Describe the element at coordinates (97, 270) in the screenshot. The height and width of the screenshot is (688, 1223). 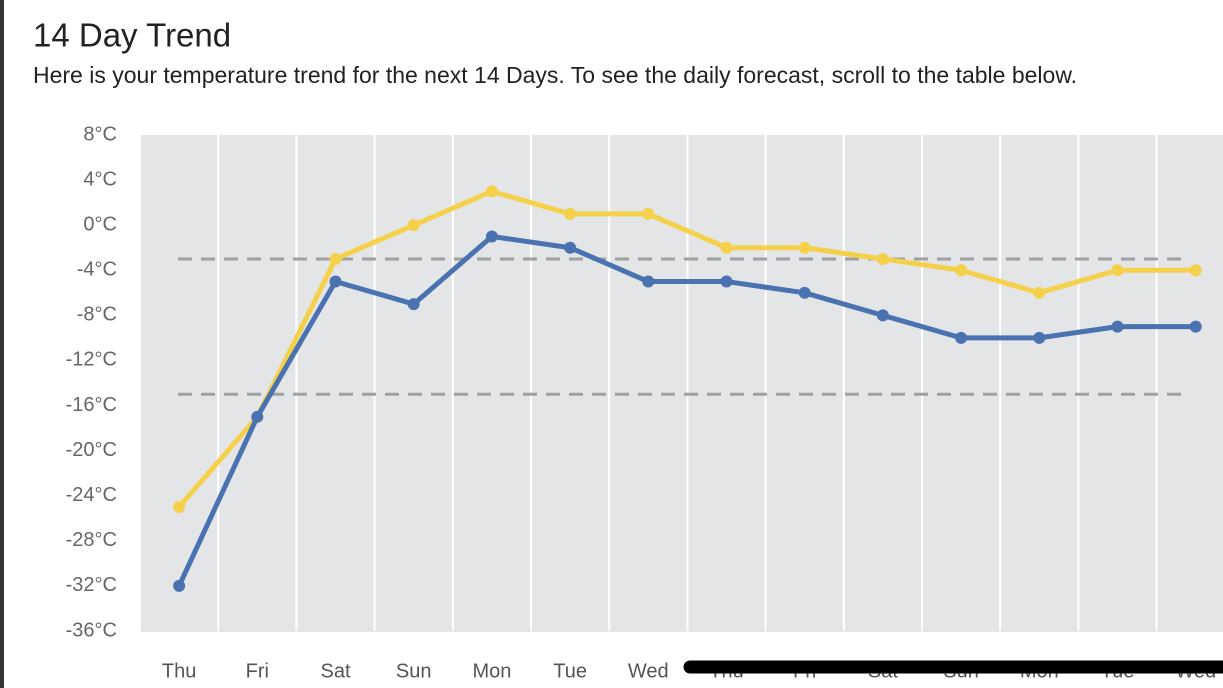
I see `y-tick-label: -4°C` at that location.